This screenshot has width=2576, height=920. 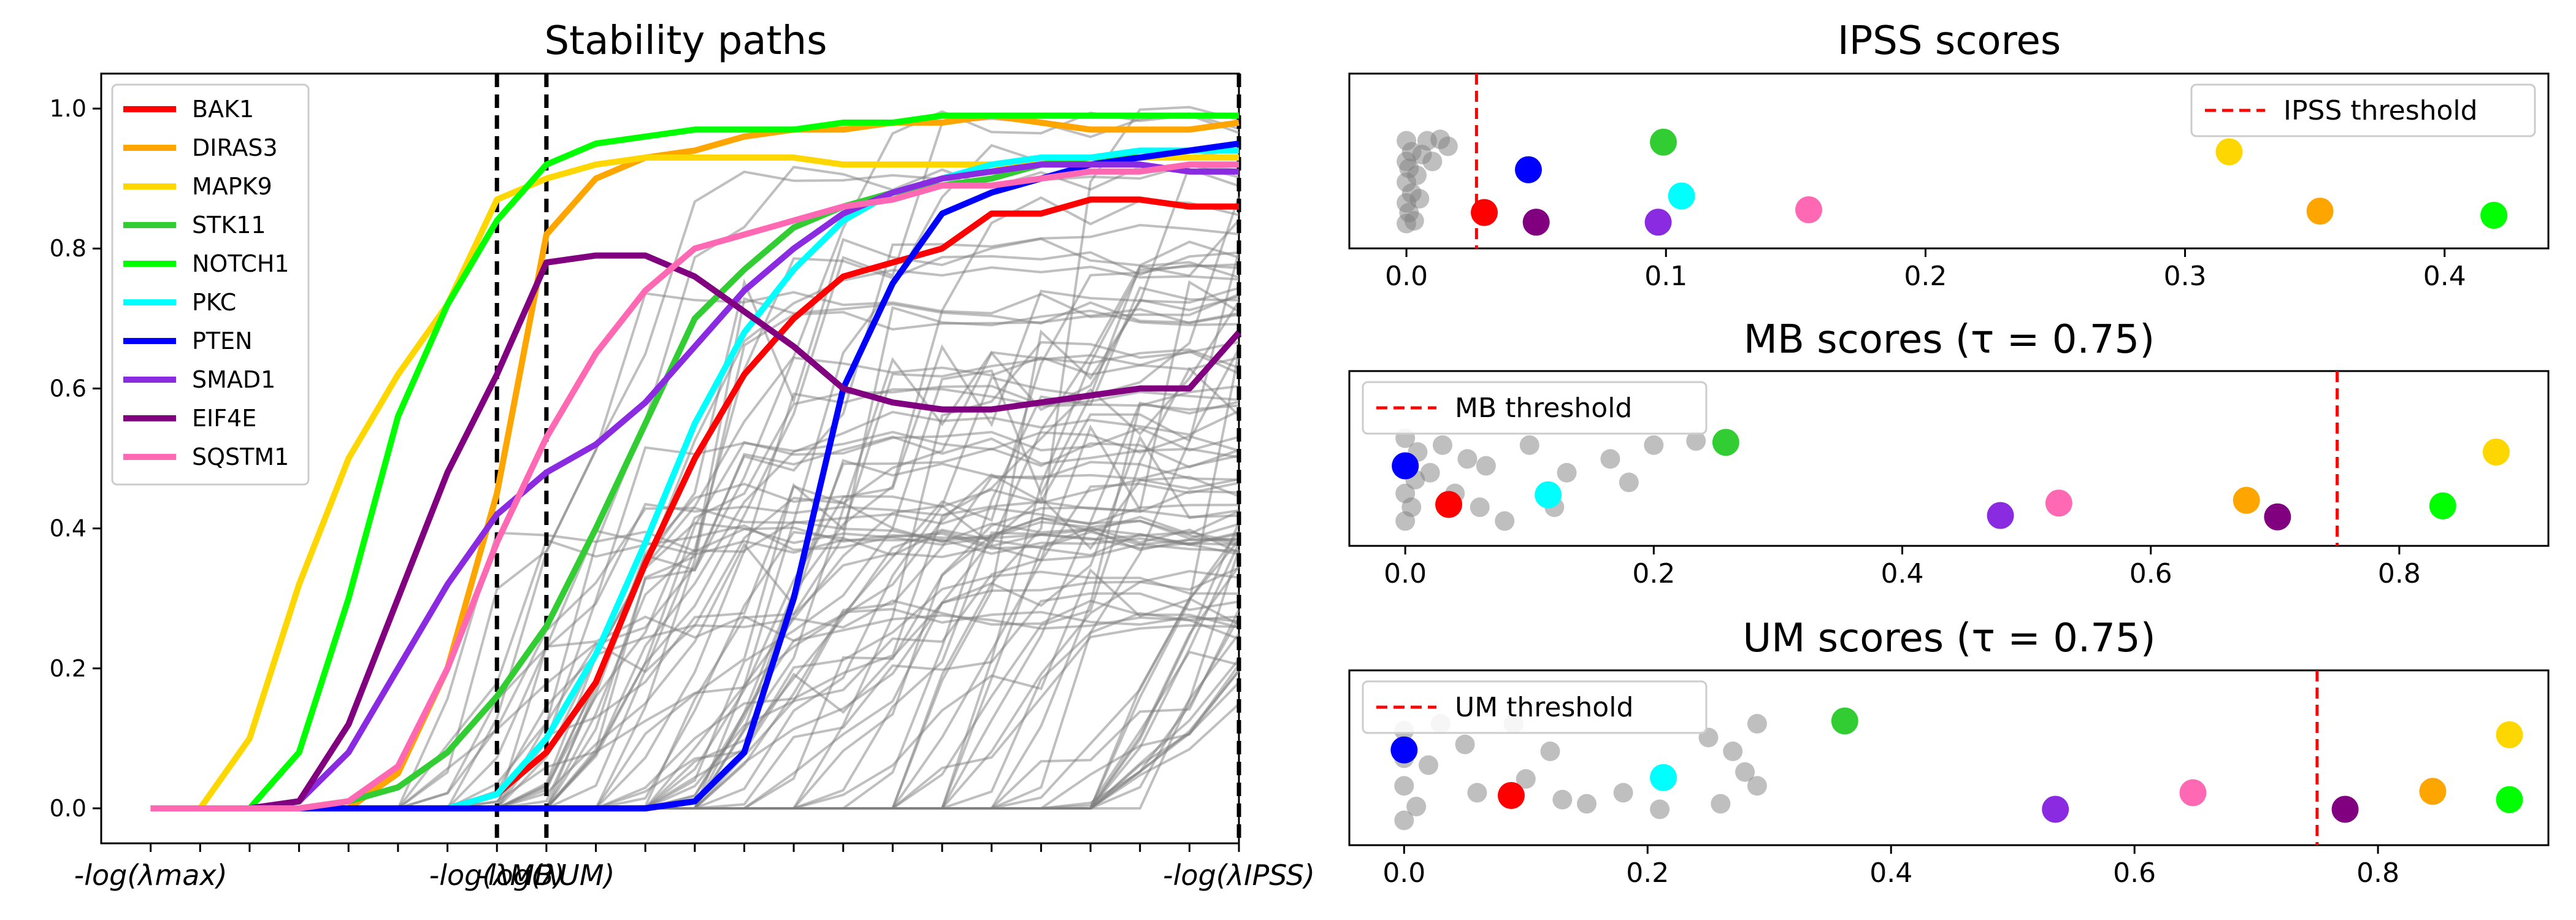 I want to click on legend-label-notch1: NOTCH1, so click(x=240, y=263).